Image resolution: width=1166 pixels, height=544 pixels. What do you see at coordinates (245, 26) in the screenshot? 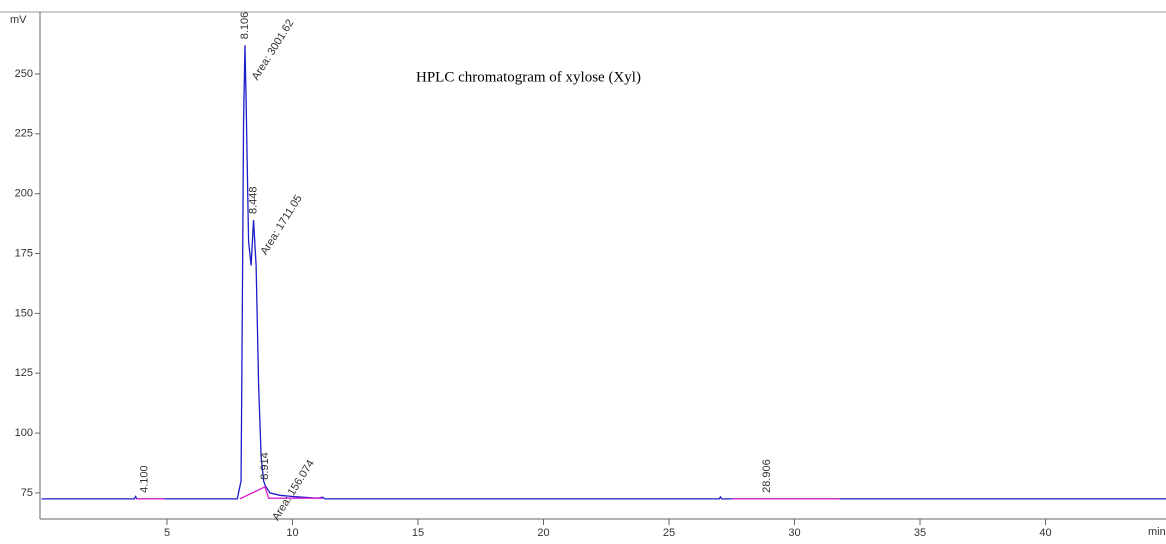
I see `peak-time-label: 8.106` at bounding box center [245, 26].